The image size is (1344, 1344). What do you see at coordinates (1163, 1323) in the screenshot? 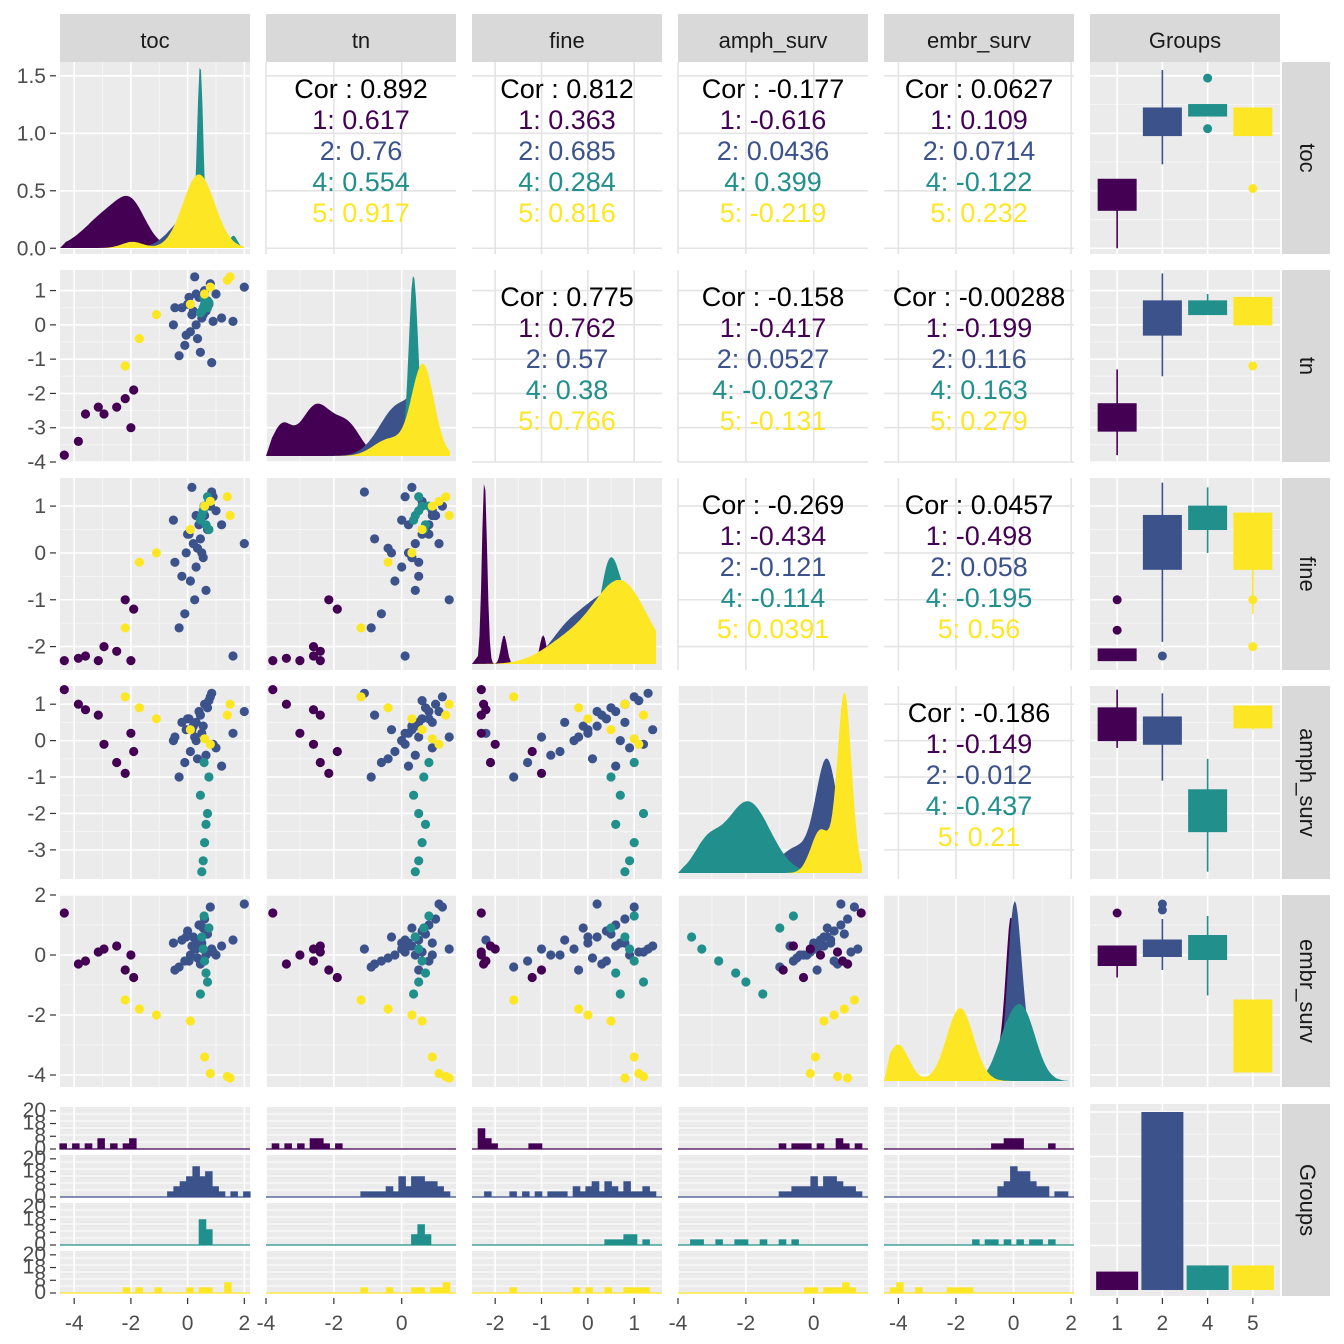
I see `x-tick-label: 2` at bounding box center [1163, 1323].